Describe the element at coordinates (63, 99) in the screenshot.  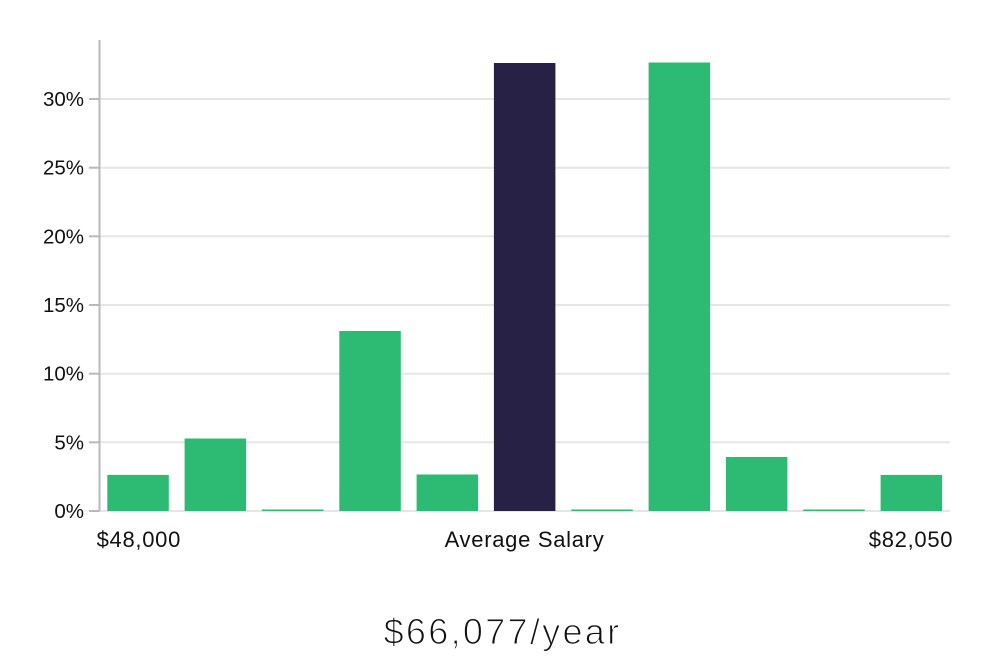
I see `svg-text: 30%` at that location.